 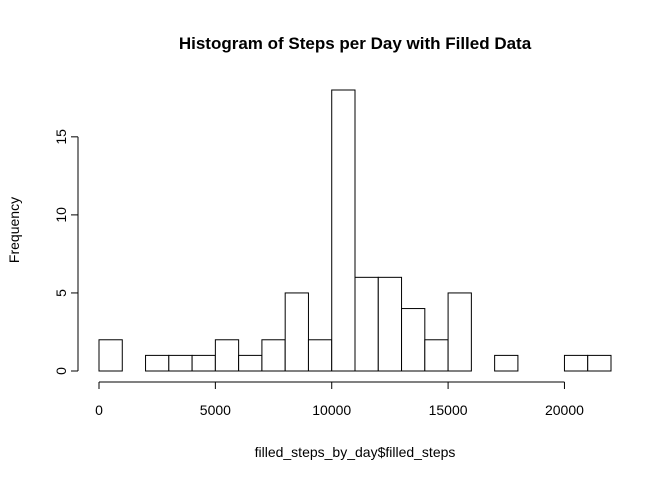 What do you see at coordinates (61, 371) in the screenshot?
I see `y-tick-label: 0` at bounding box center [61, 371].